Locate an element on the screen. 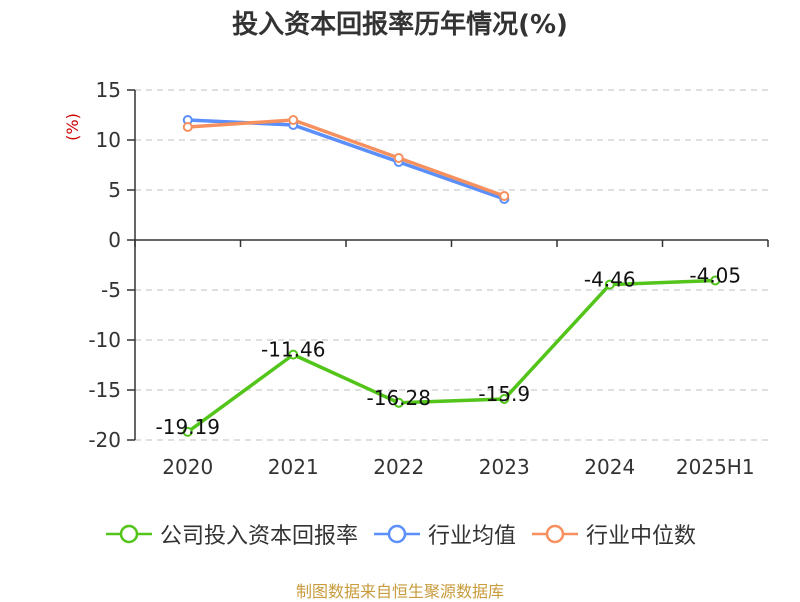 The image size is (800, 602). data-label: -4.05 is located at coordinates (715, 276).